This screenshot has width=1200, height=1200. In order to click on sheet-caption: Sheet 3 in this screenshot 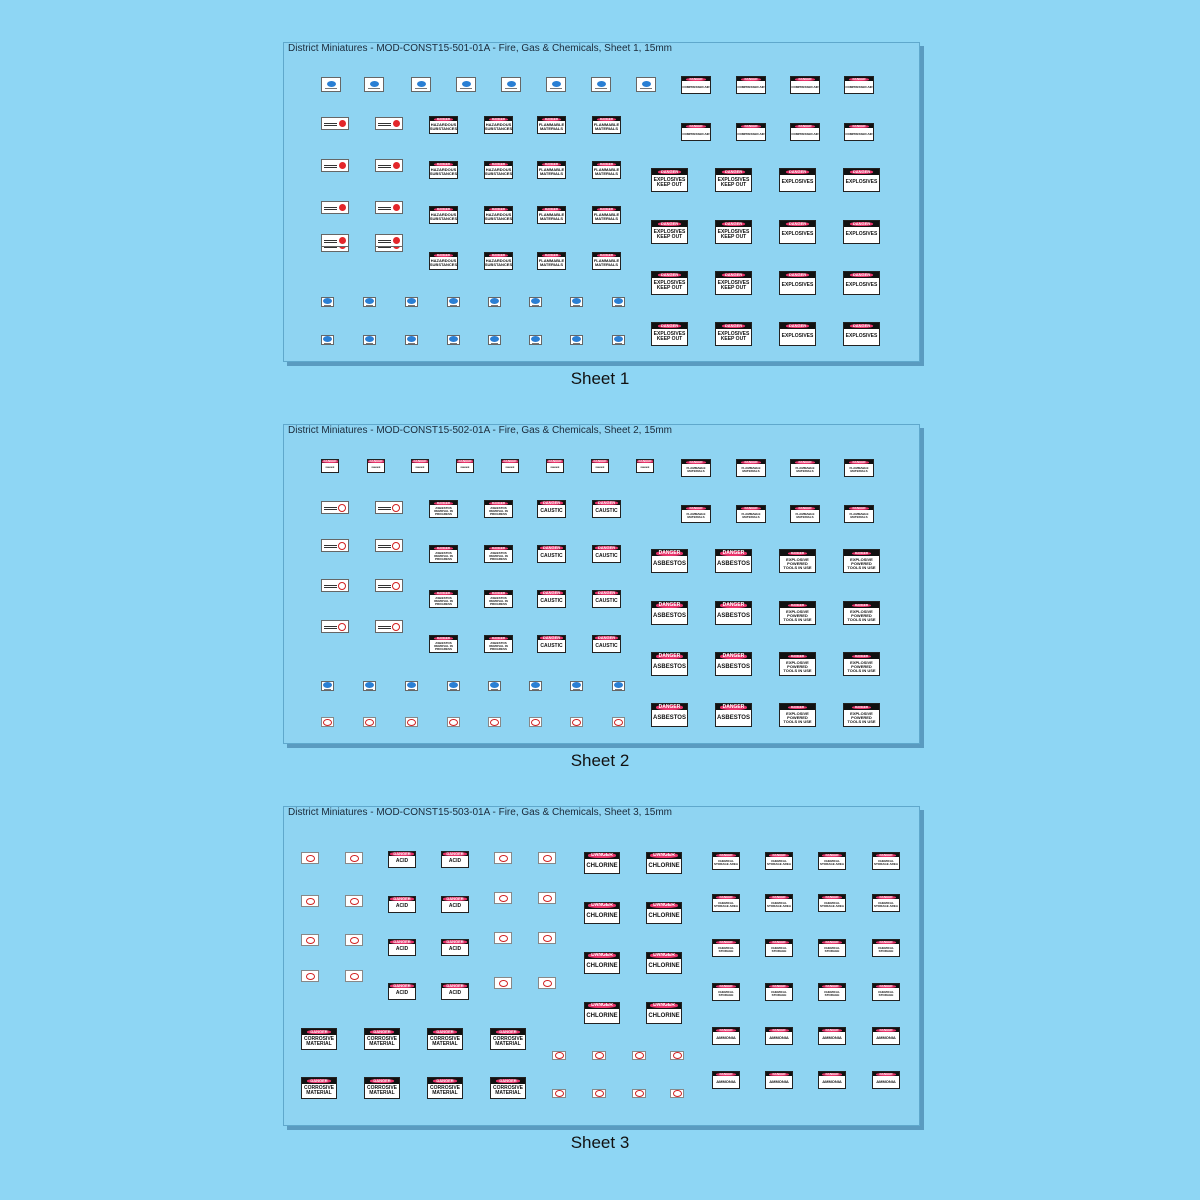, I will do `click(600, 1142)`.